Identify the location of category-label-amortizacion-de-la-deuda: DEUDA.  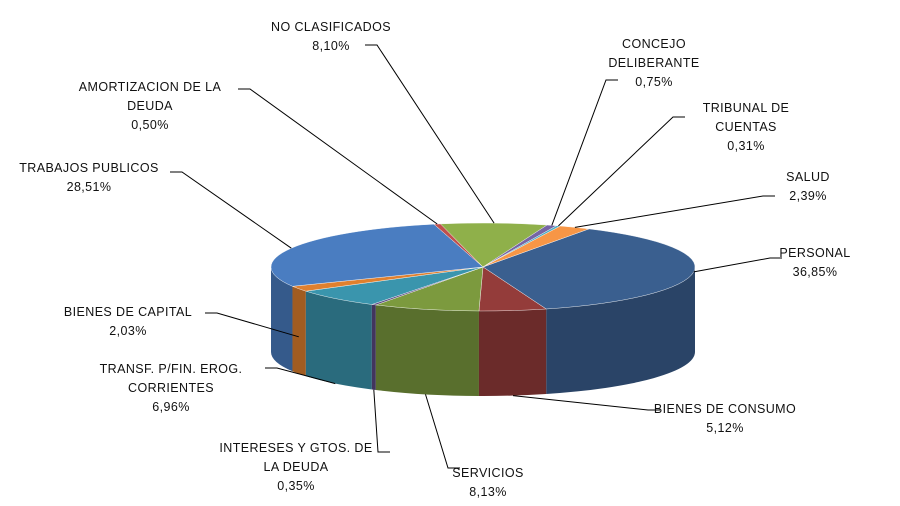
(150, 106).